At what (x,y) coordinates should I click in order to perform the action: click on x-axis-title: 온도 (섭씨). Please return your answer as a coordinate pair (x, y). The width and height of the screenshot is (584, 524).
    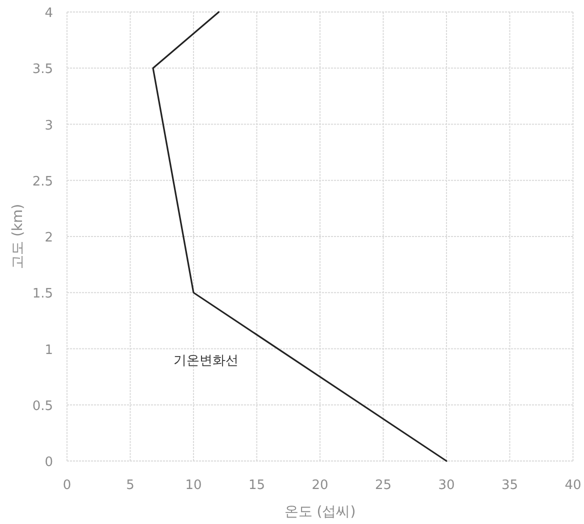
    Looking at the image, I should click on (320, 512).